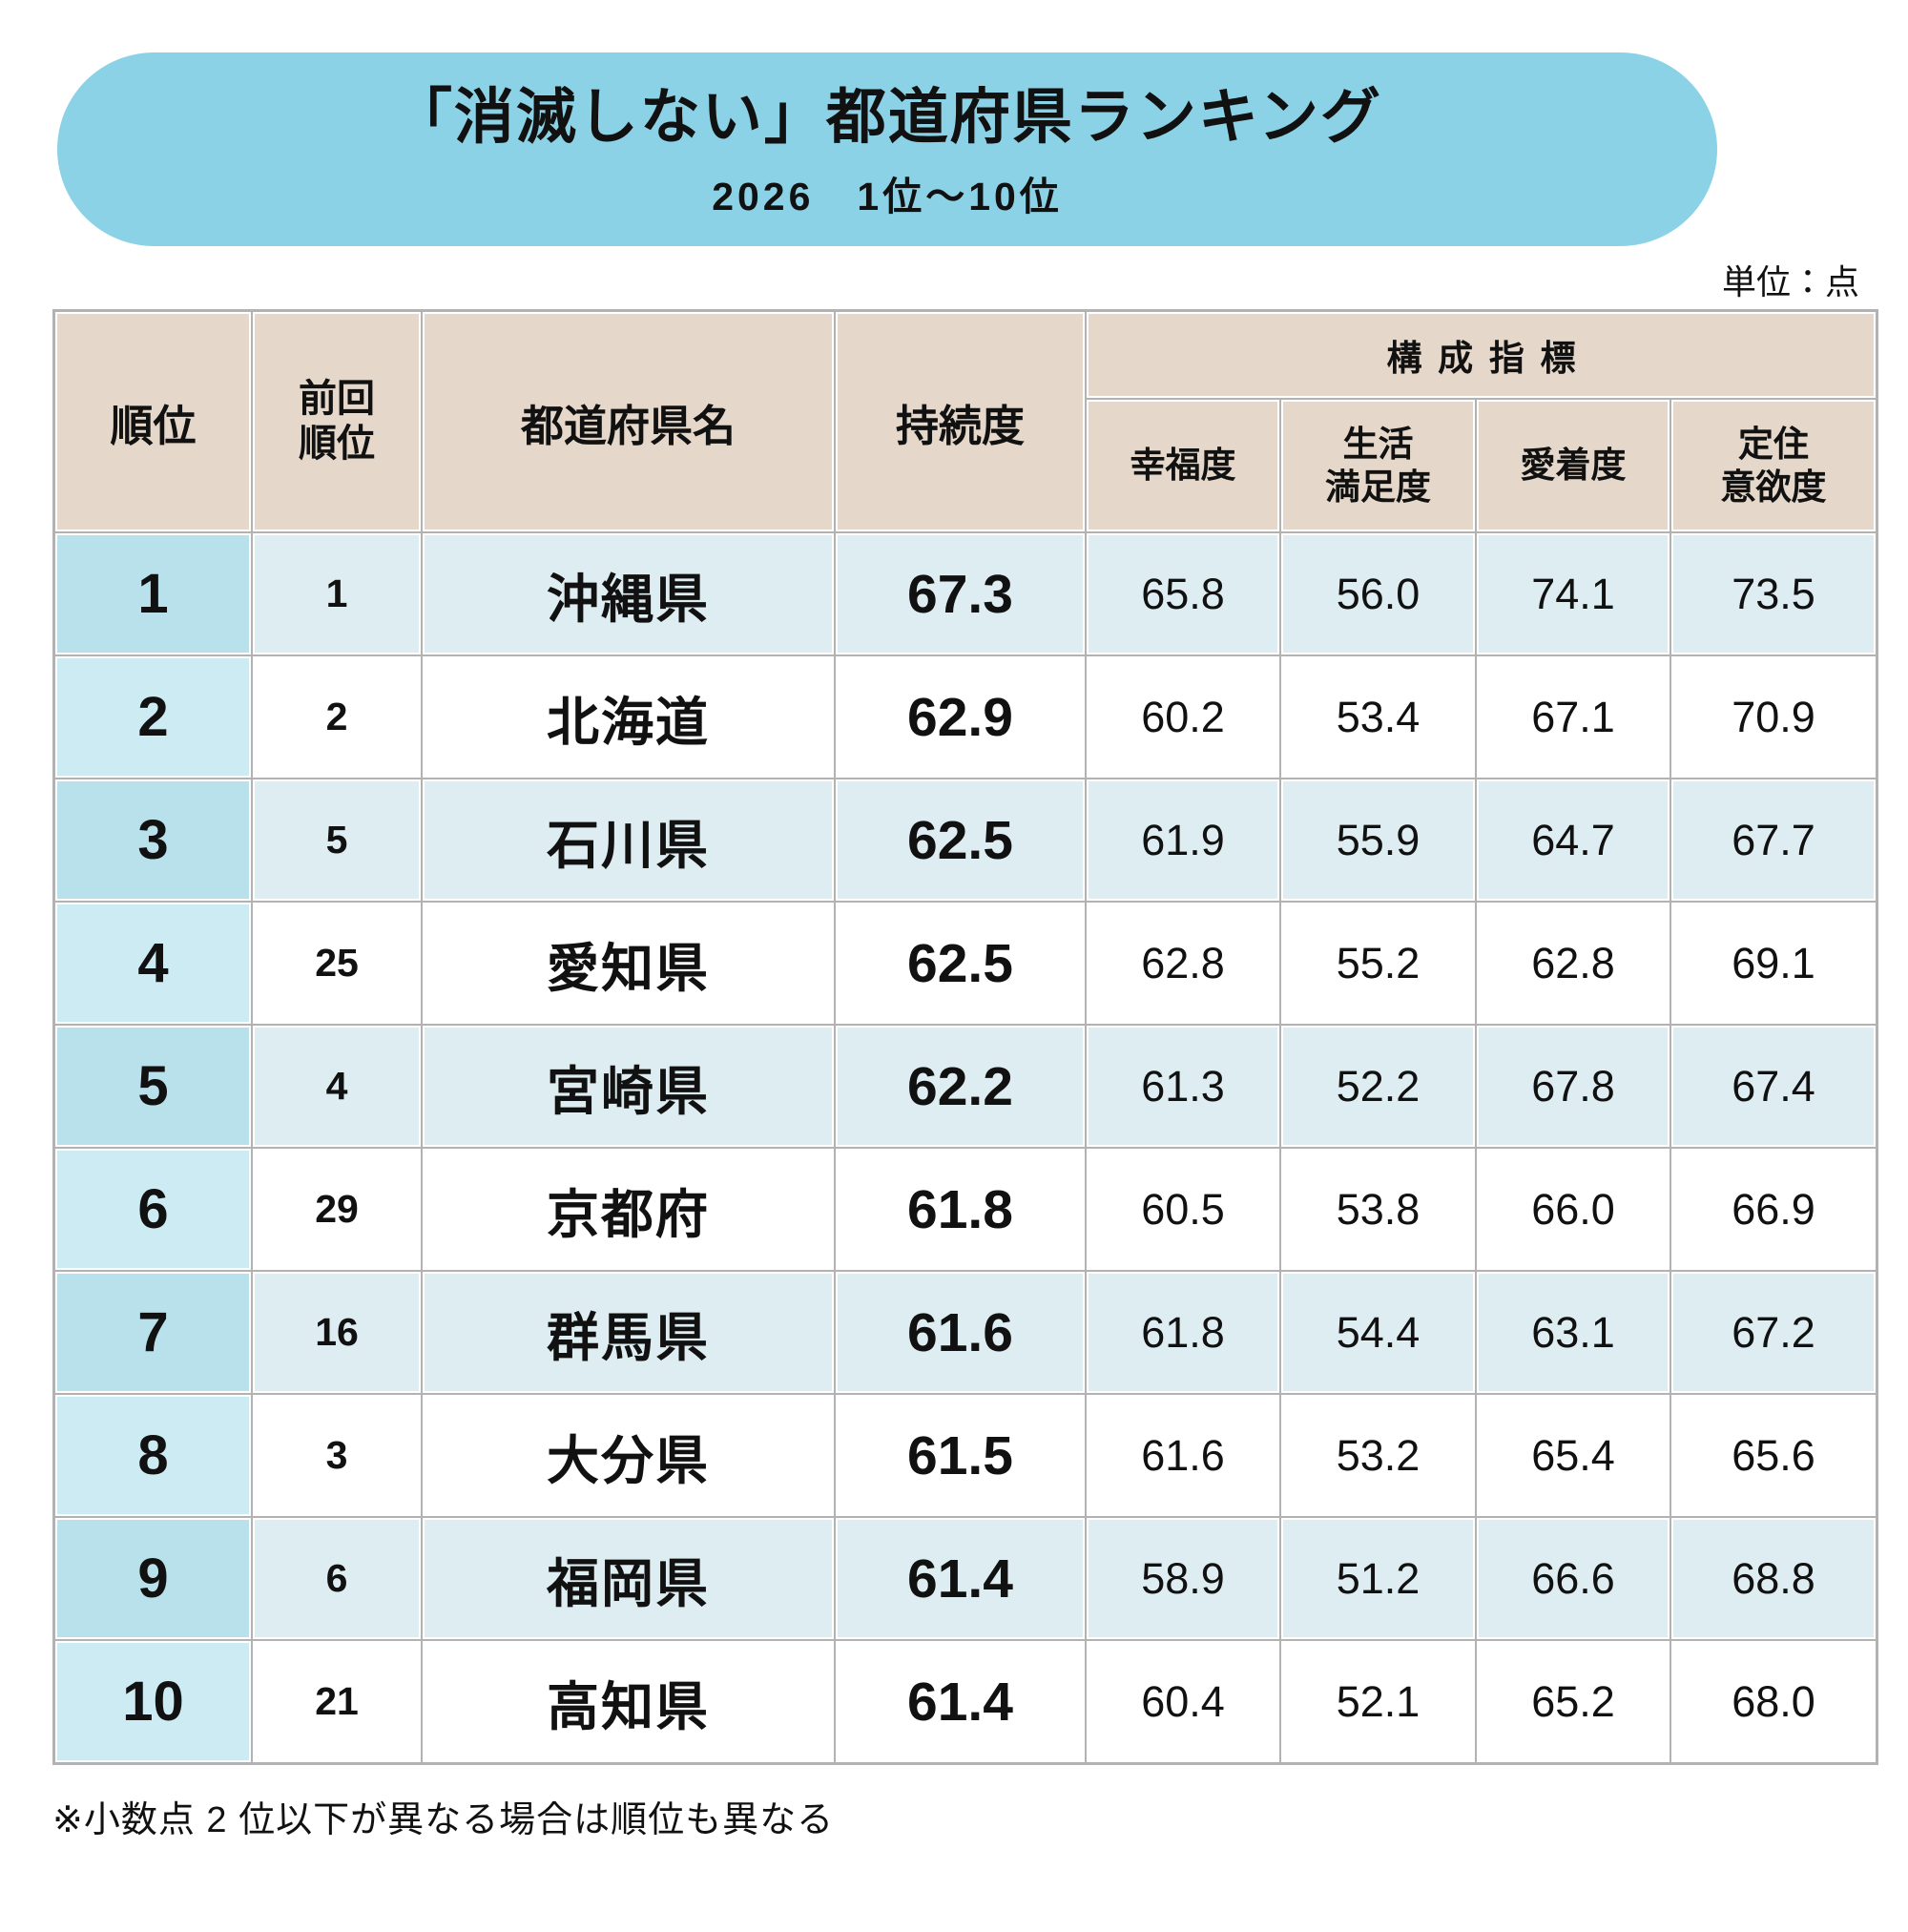 The height and width of the screenshot is (1932, 1908). Describe the element at coordinates (961, 1209) in the screenshot. I see `score-cell: 61.8` at that location.